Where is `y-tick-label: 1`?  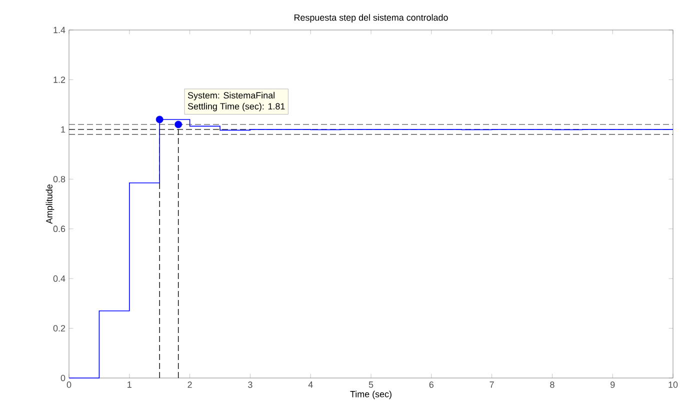 y-tick-label: 1 is located at coordinates (63, 129).